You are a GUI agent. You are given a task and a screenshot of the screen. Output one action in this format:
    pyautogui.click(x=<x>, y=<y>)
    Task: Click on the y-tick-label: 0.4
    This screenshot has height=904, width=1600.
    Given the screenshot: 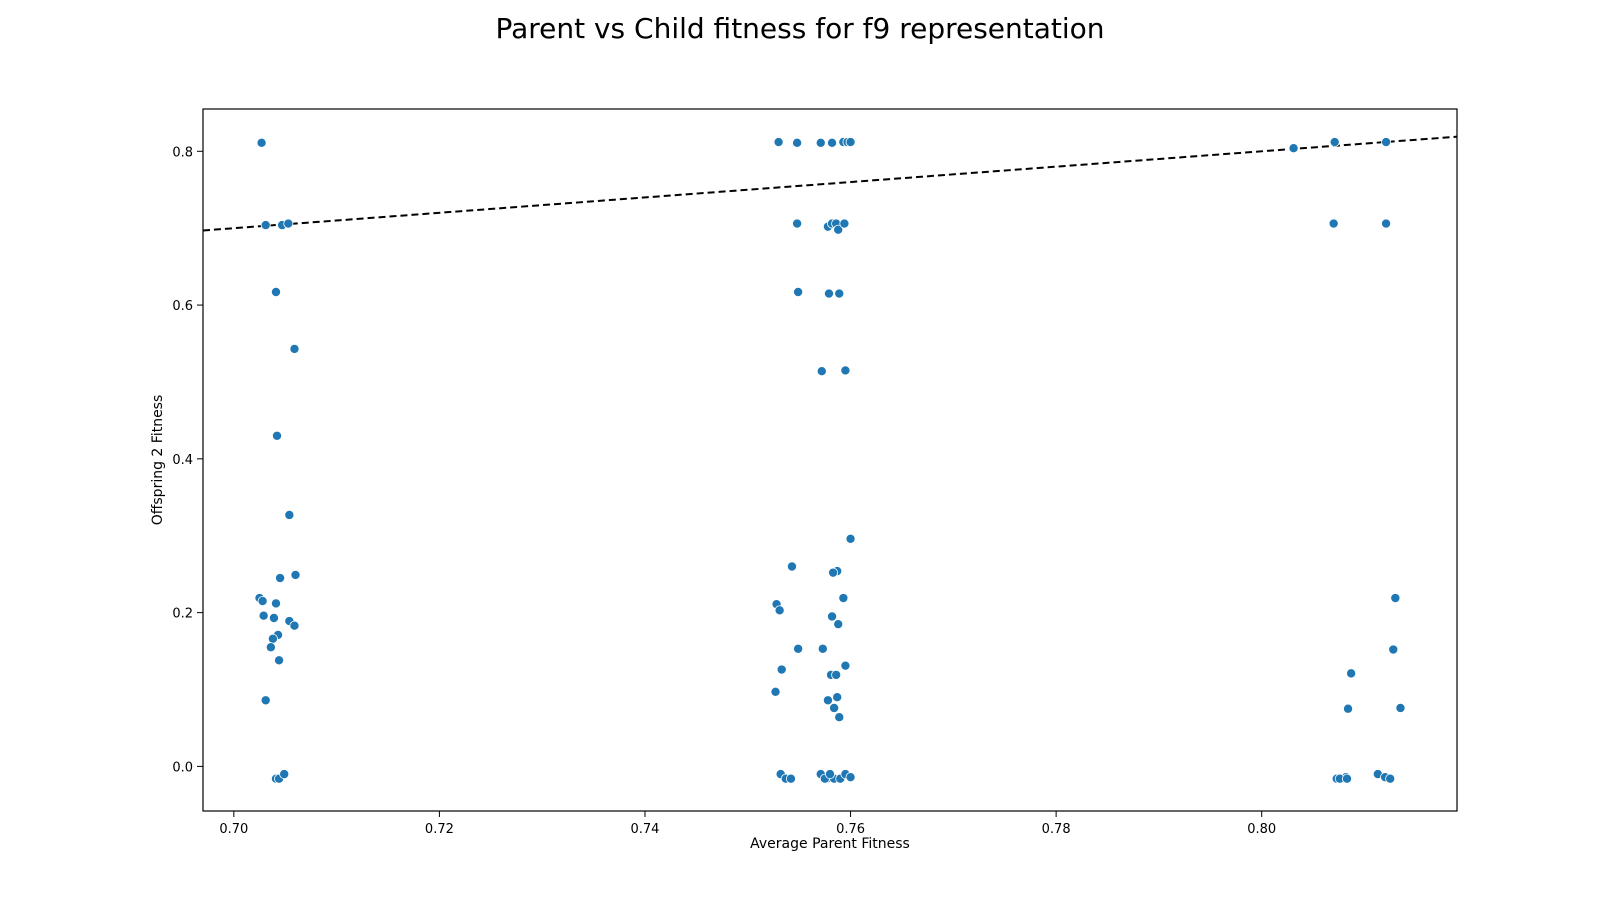 What is the action you would take?
    pyautogui.click(x=182, y=460)
    